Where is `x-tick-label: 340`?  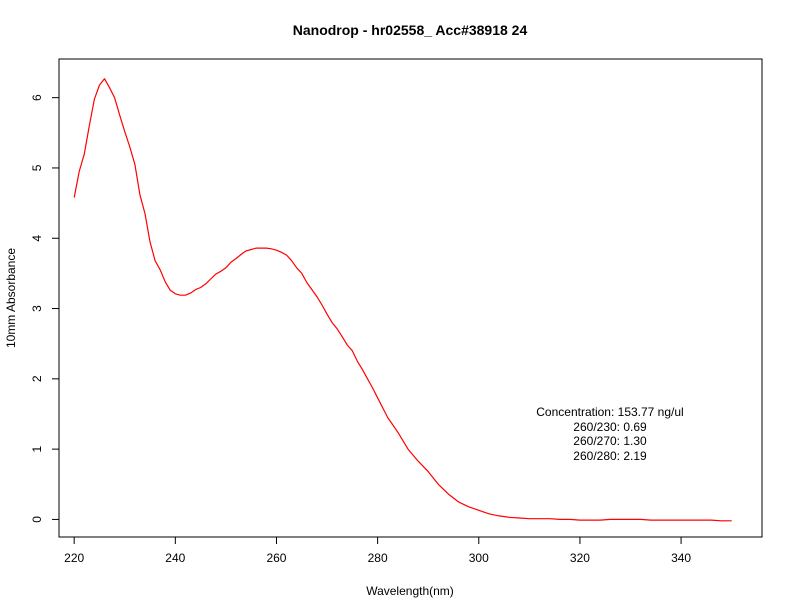
x-tick-label: 340 is located at coordinates (681, 558).